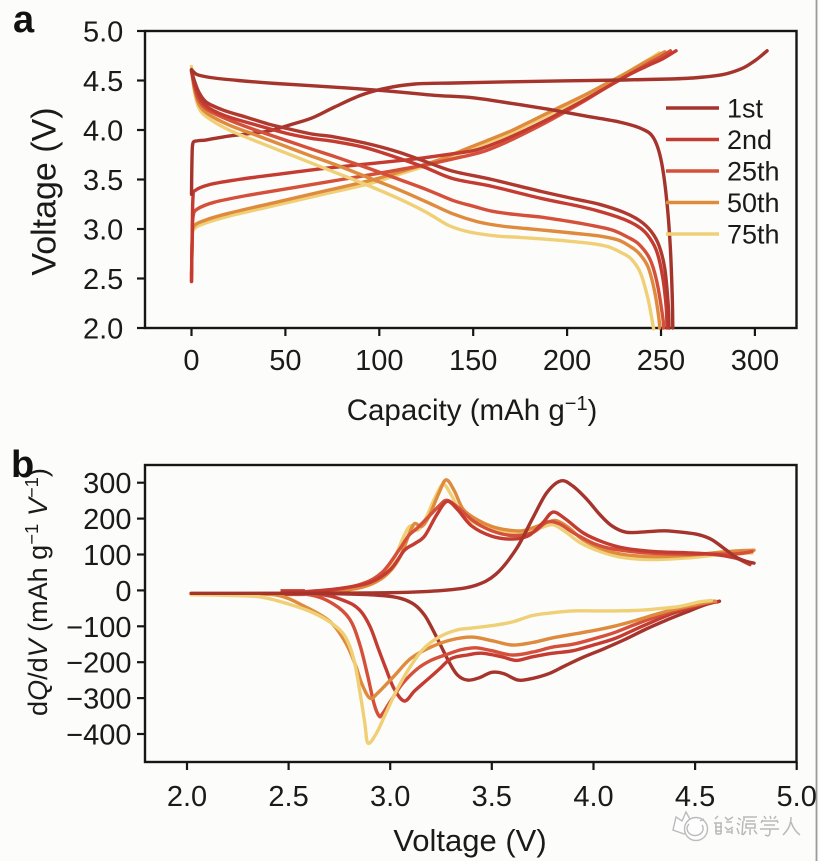  I want to click on svg-text: 250, so click(661, 361).